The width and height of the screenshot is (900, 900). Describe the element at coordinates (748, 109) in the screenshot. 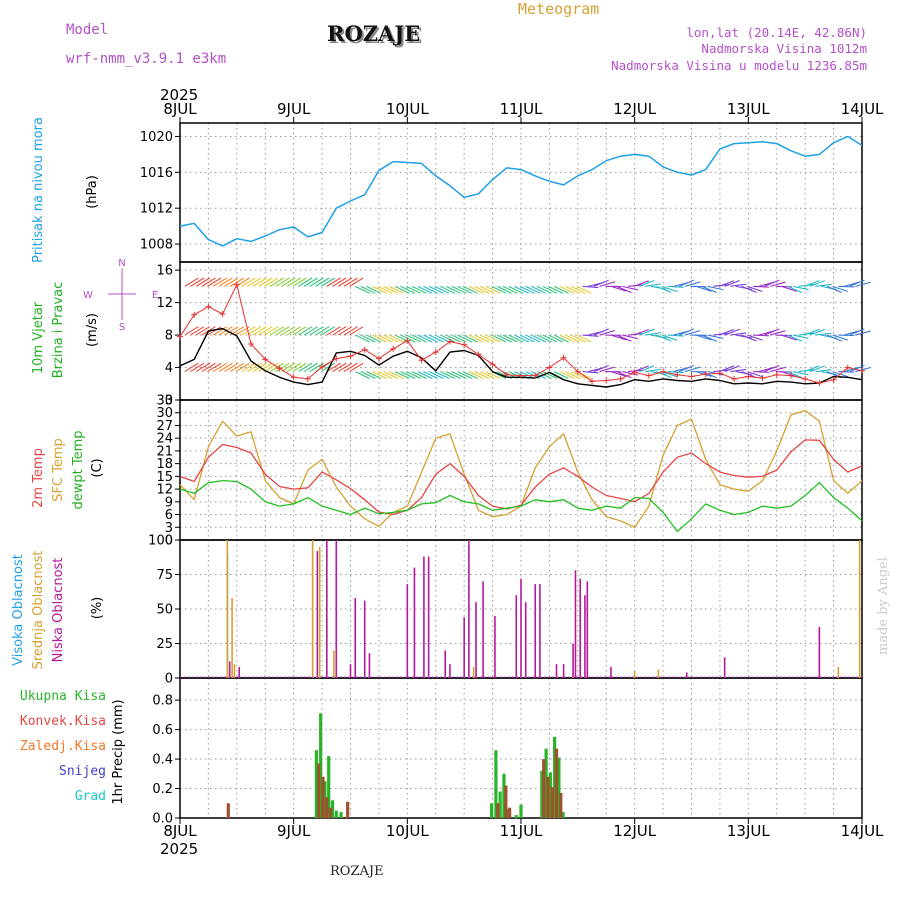

I see `x-tick-label-top: 13JUL` at that location.